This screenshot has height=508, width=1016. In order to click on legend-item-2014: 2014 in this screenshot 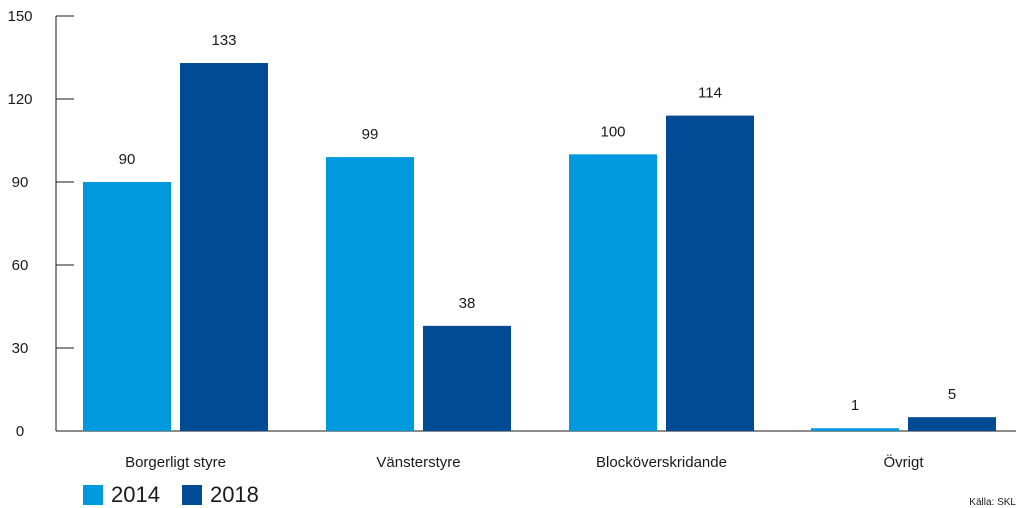, I will do `click(121, 495)`.